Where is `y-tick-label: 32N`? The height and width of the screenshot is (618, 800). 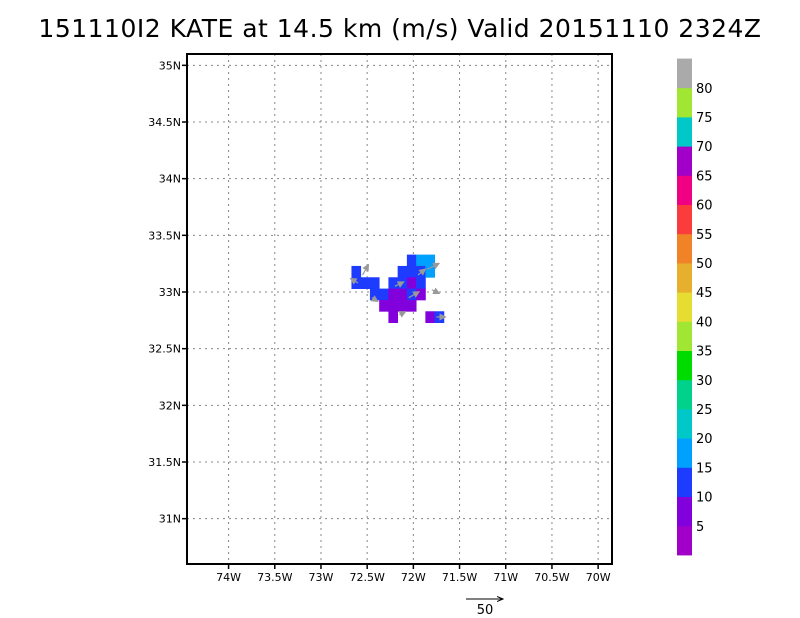 y-tick-label: 32N is located at coordinates (170, 405).